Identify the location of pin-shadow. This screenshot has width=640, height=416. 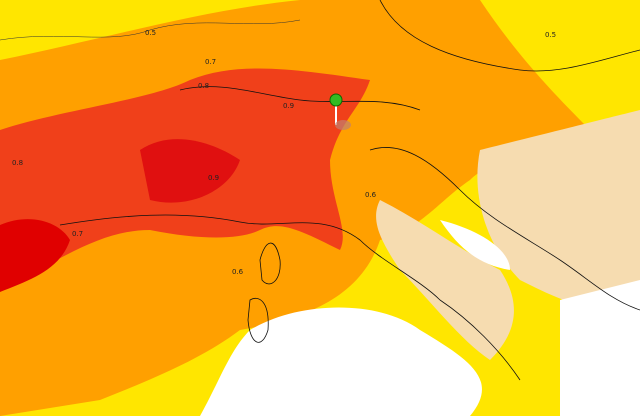
(343, 125).